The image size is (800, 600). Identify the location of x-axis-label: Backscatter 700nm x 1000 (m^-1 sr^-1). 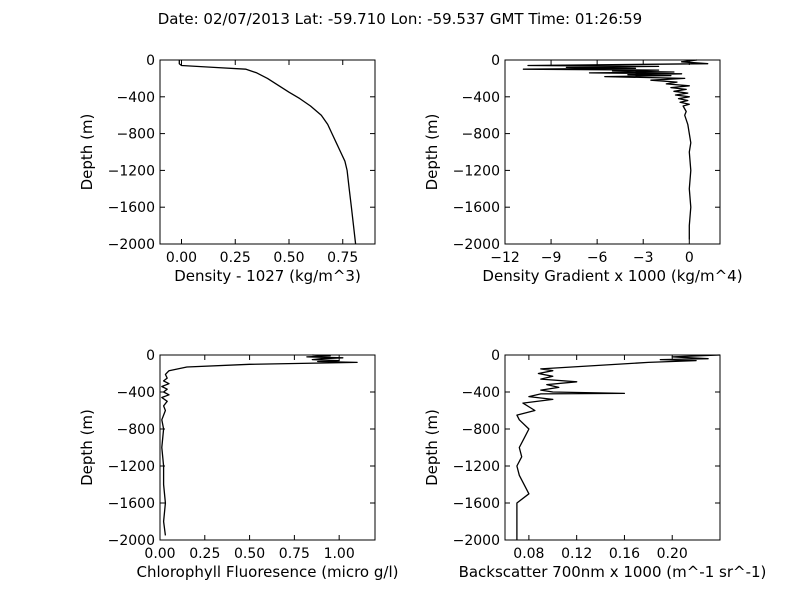
(613, 572).